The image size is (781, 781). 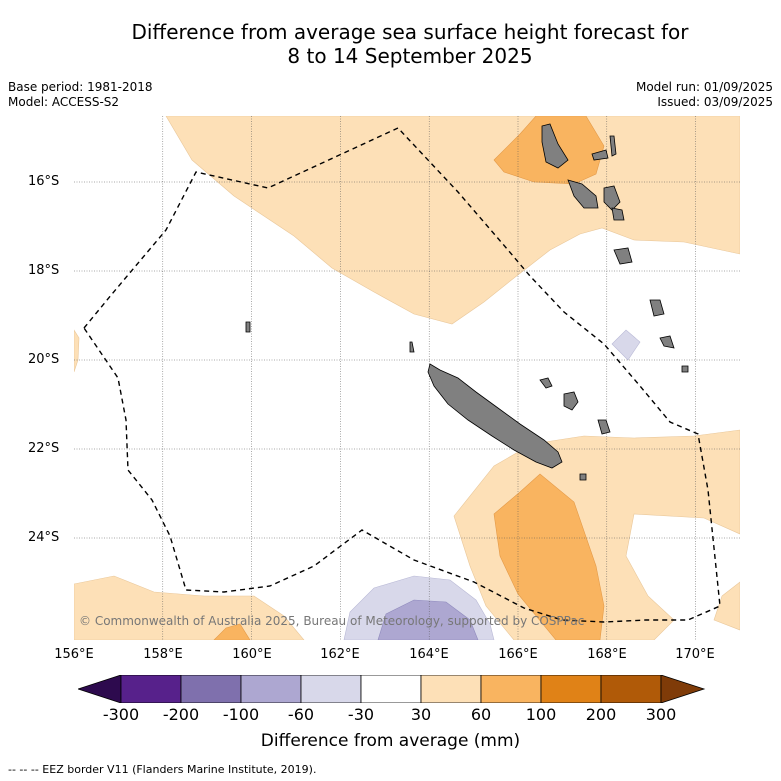 I want to click on anomaly-negative-east, so click(x=626, y=345).